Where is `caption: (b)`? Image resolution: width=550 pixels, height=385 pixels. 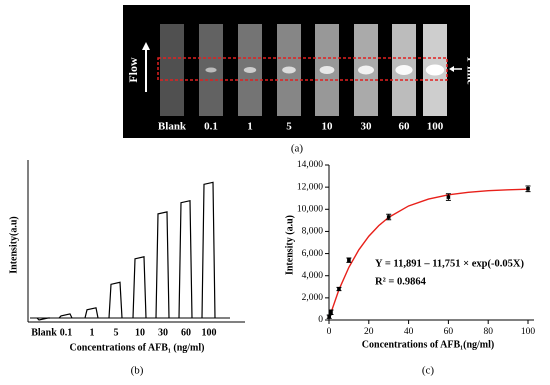
caption: (b) is located at coordinates (137, 371).